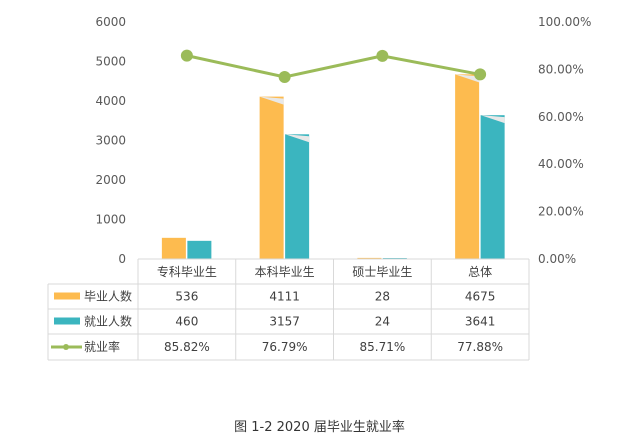  Describe the element at coordinates (102, 346) in the screenshot. I see `legend-label: 就业率` at that location.